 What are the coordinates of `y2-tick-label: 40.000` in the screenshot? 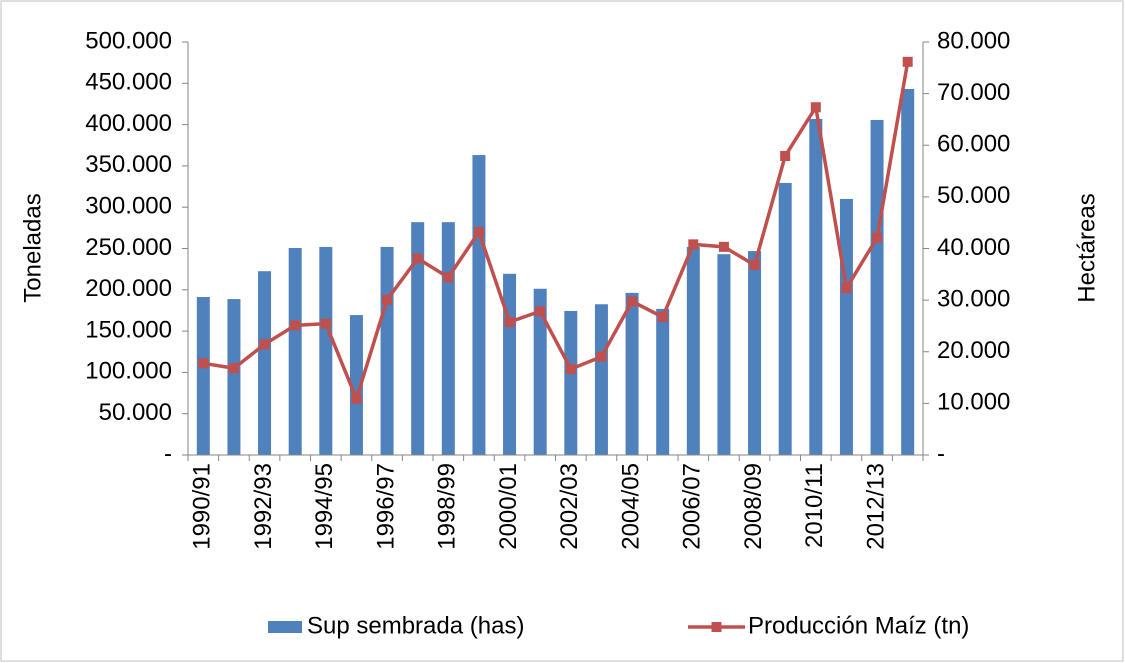 It's located at (973, 247).